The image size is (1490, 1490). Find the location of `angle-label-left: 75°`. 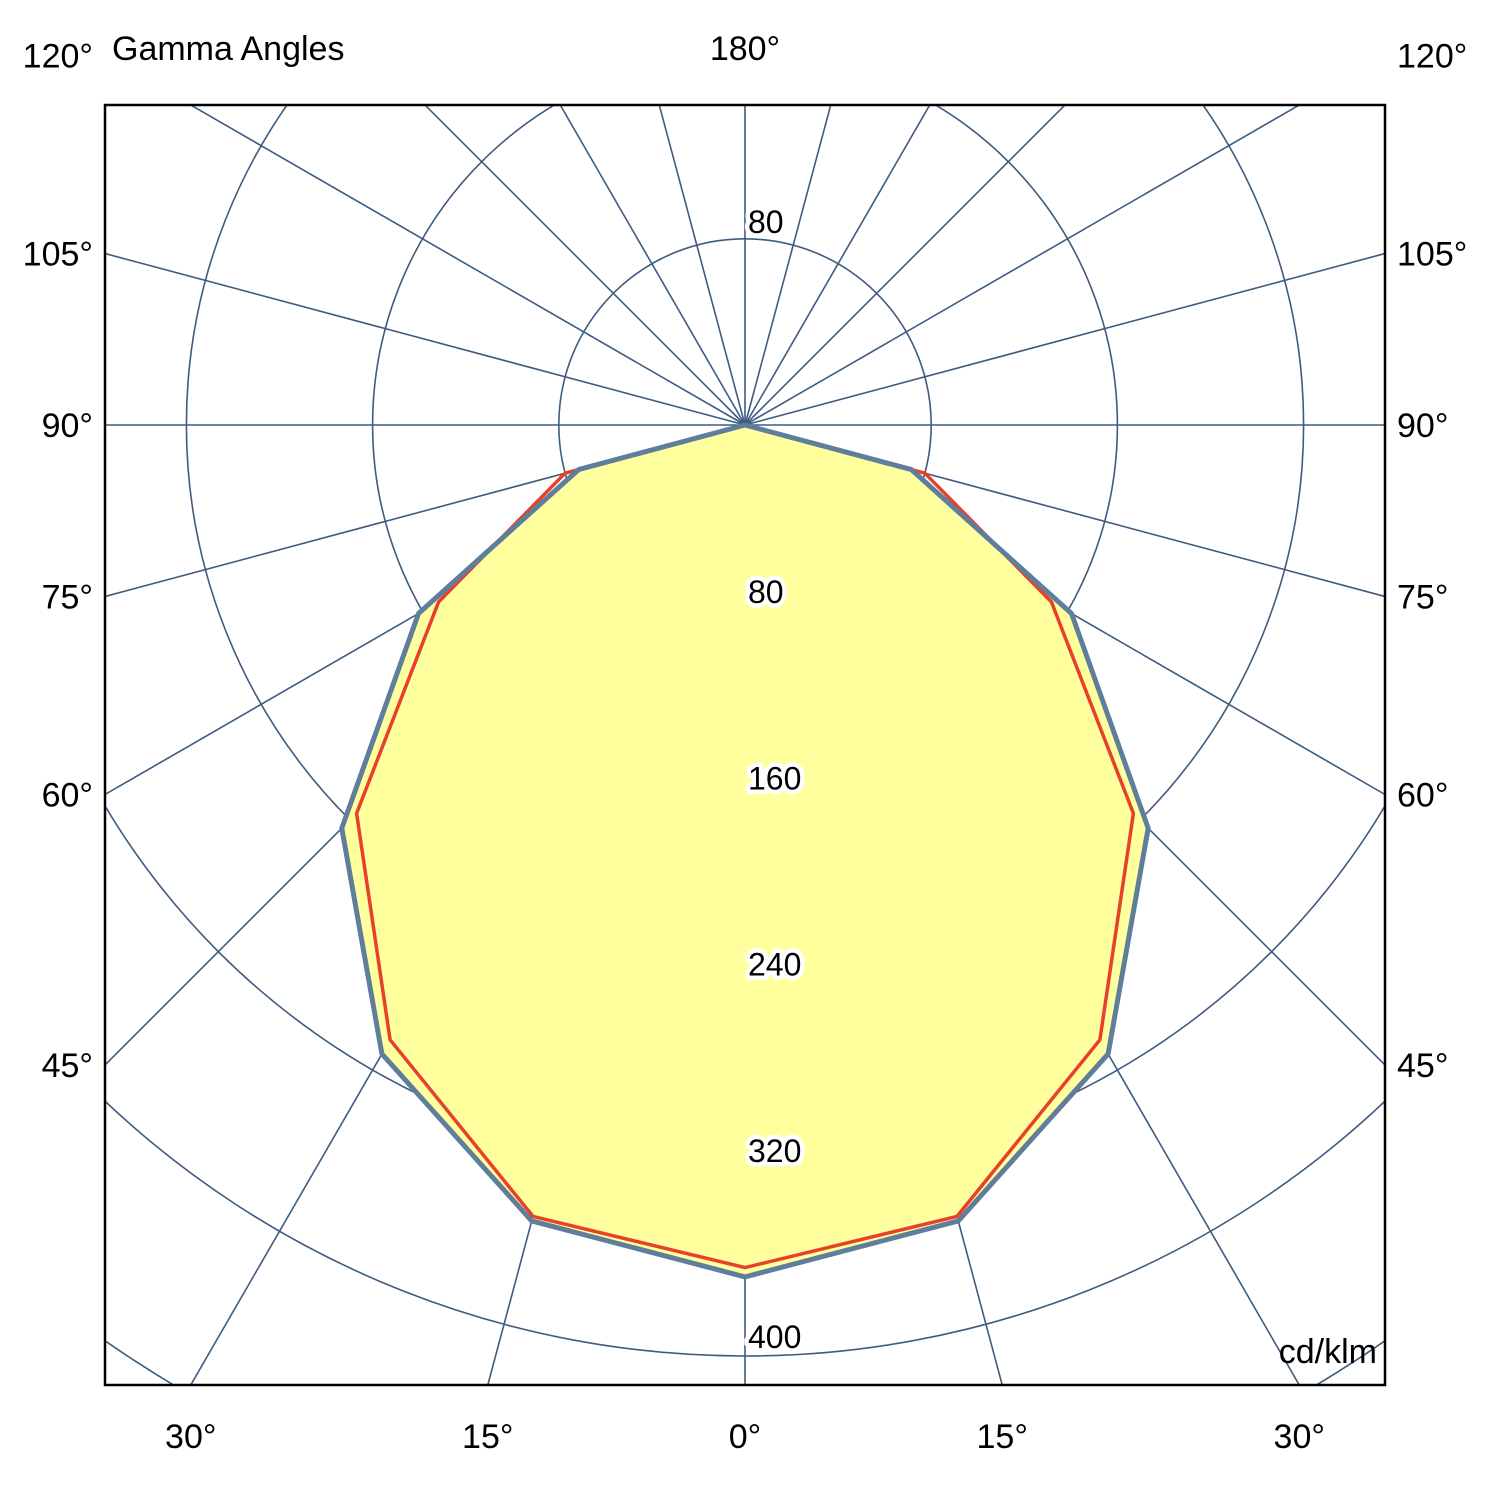

angle-label-left: 75° is located at coordinates (67, 597).